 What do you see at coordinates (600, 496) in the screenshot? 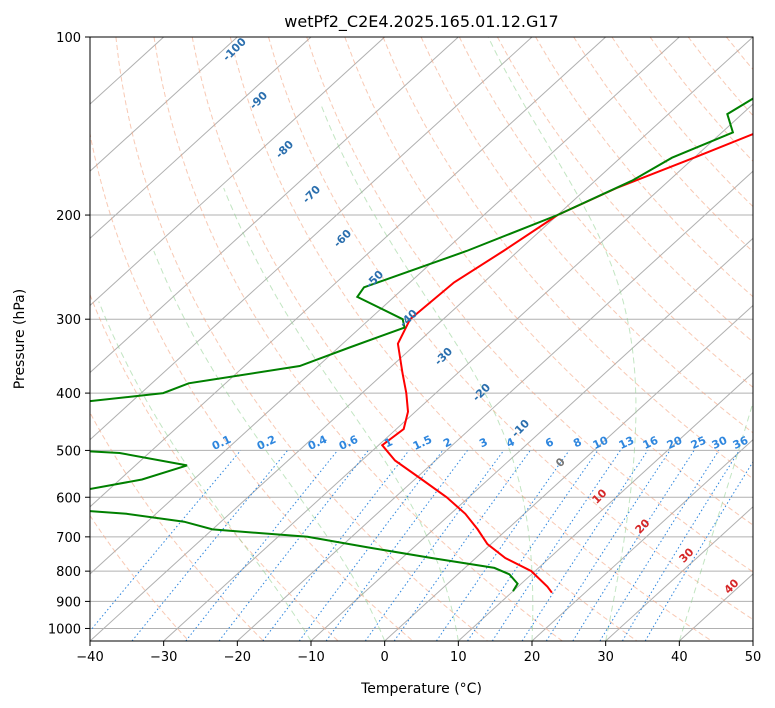
I see `moist-adiabat-label: 10` at bounding box center [600, 496].